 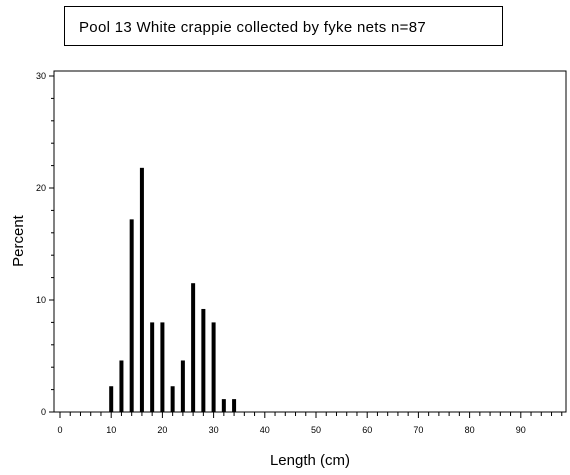 I want to click on x-tick-label: 50, so click(x=316, y=430).